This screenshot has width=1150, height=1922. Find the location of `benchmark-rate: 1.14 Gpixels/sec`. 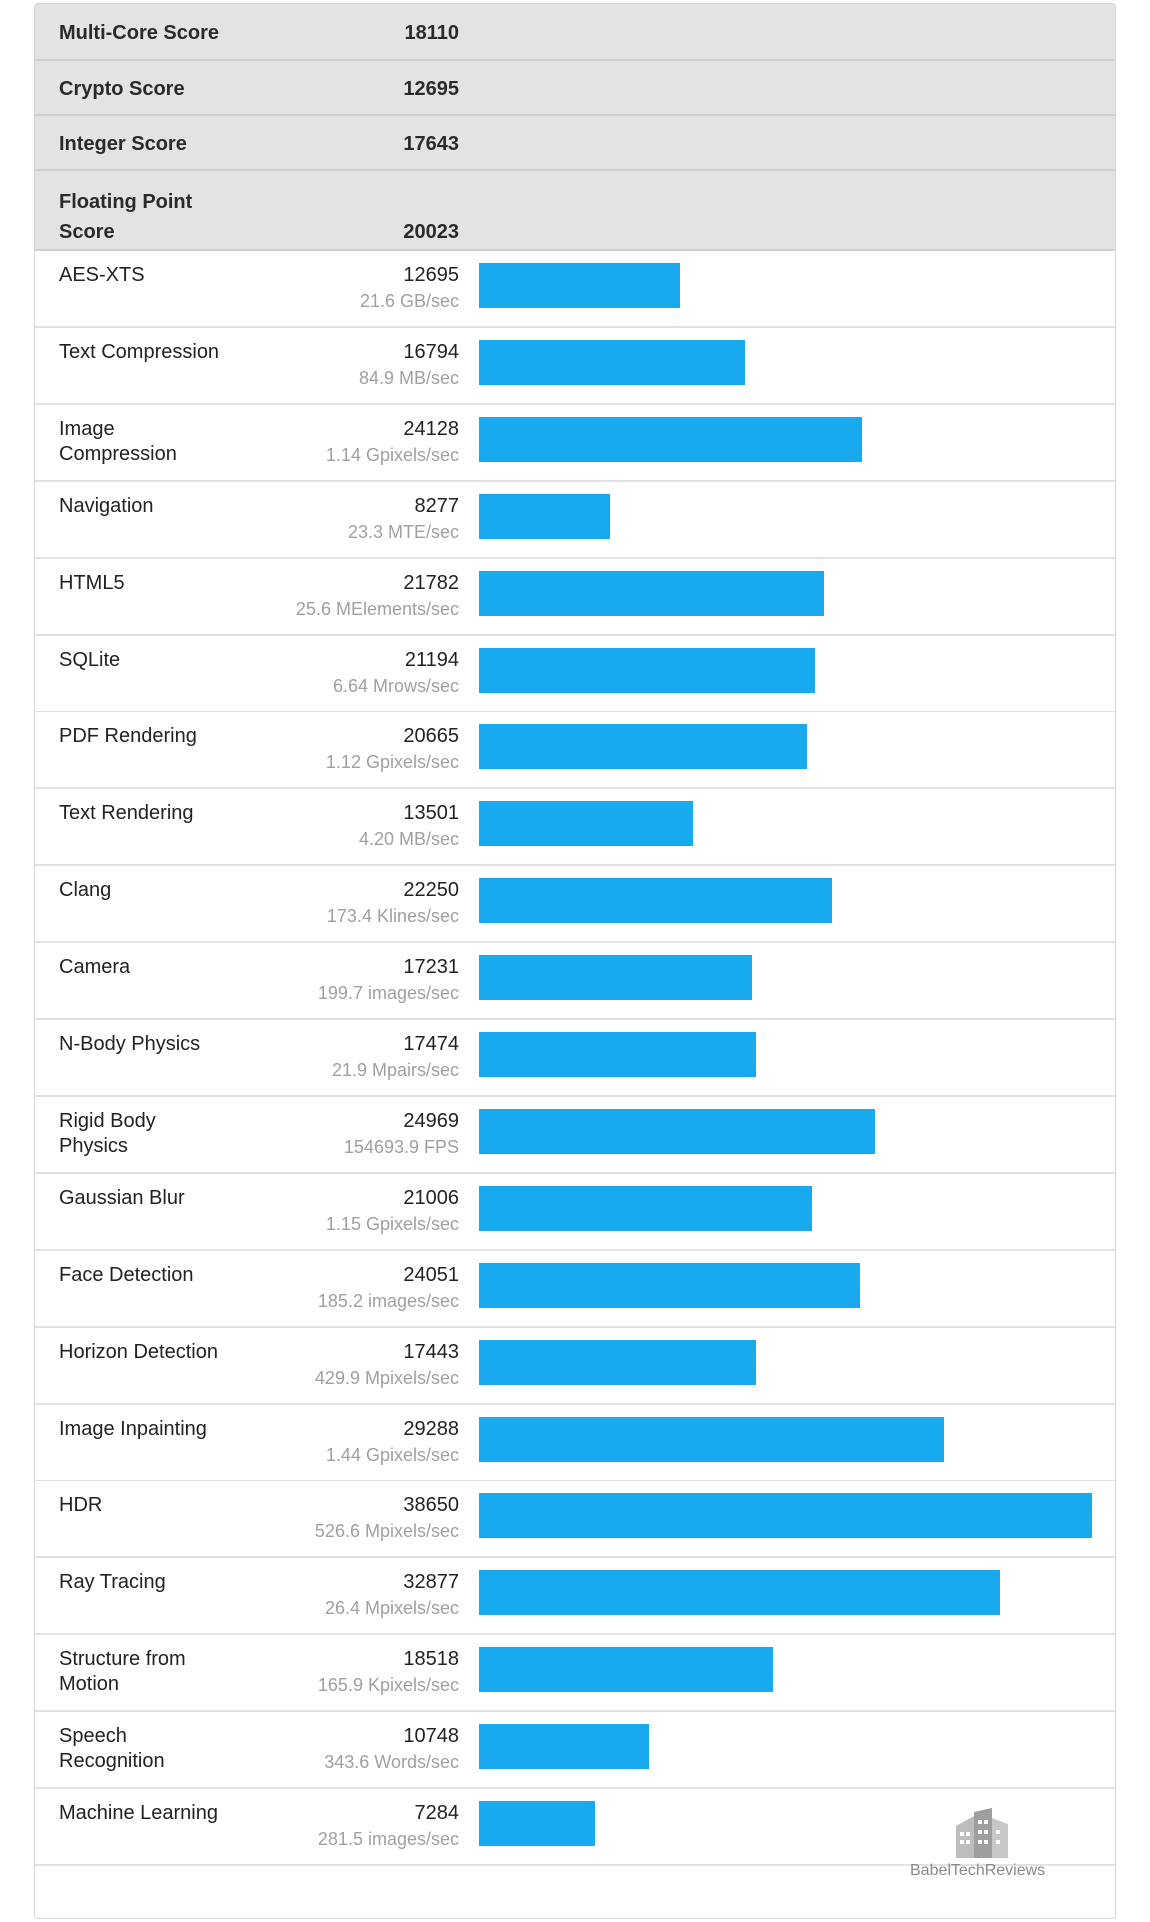

benchmark-rate: 1.14 Gpixels/sec is located at coordinates (392, 455).